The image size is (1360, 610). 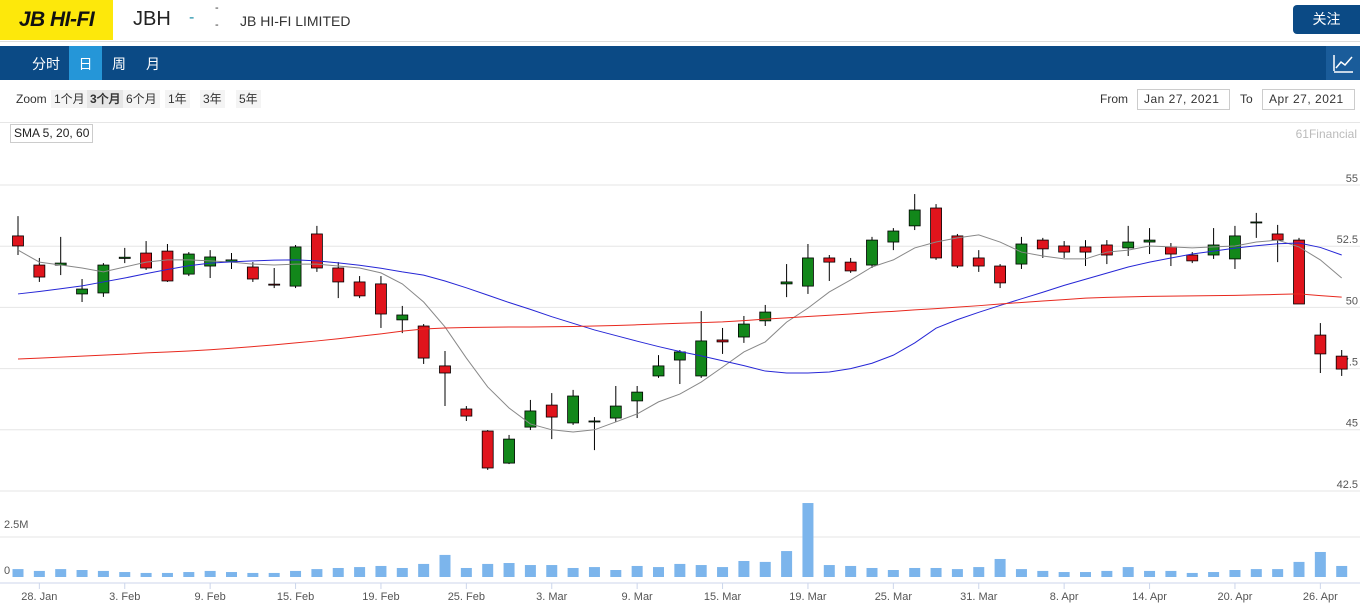 What do you see at coordinates (295, 597) in the screenshot?
I see `x-tick-label: 15. Feb` at bounding box center [295, 597].